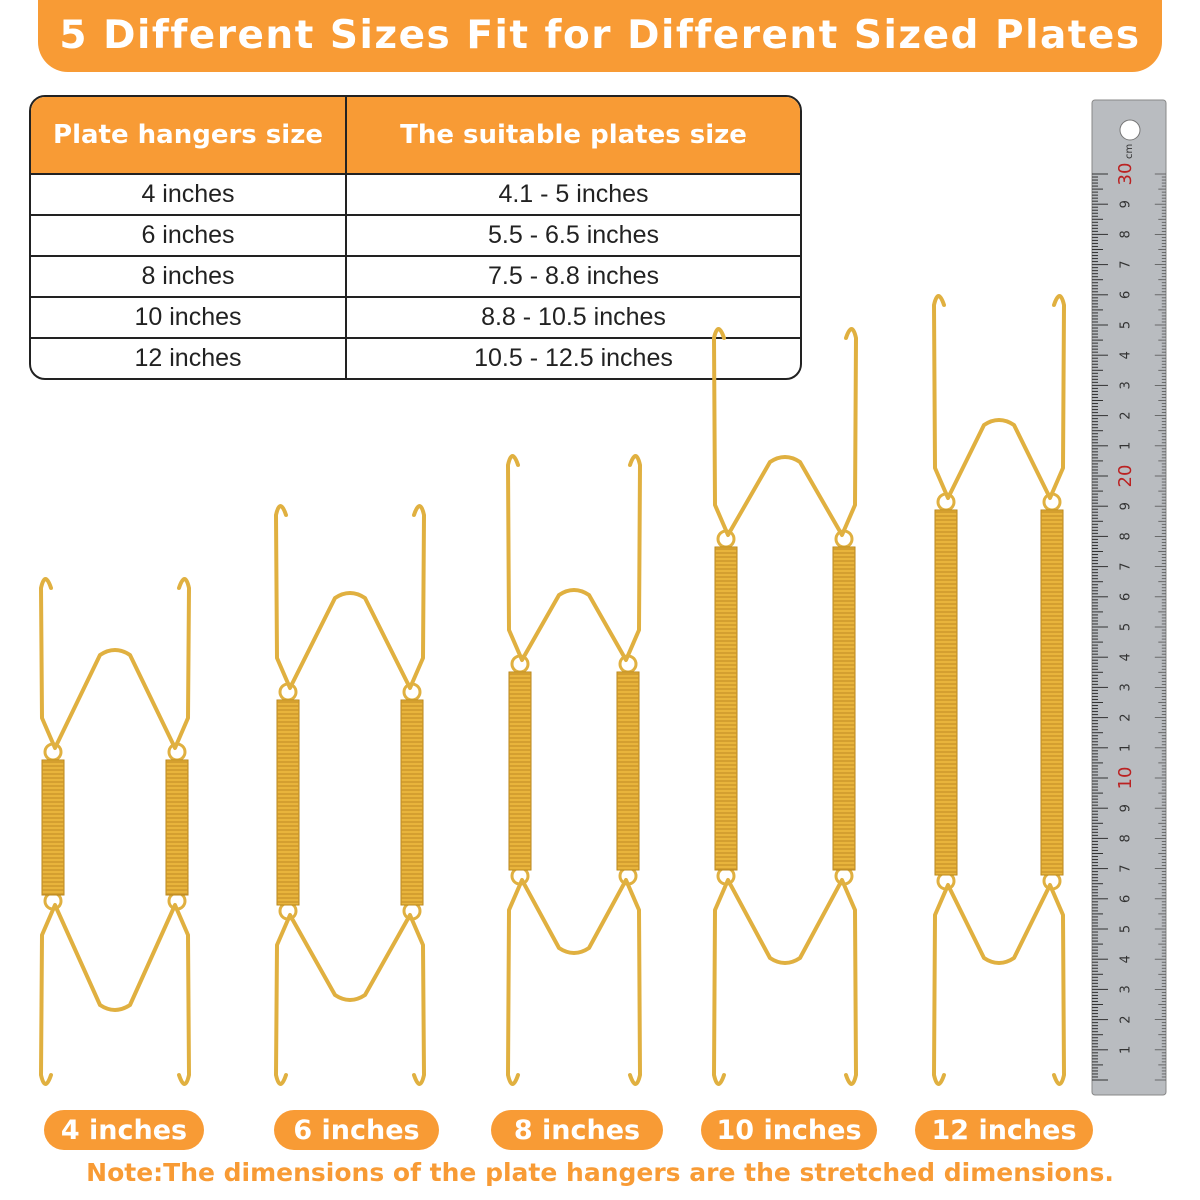  Describe the element at coordinates (789, 1130) in the screenshot. I see `label-10-inches: 10 inches` at that location.